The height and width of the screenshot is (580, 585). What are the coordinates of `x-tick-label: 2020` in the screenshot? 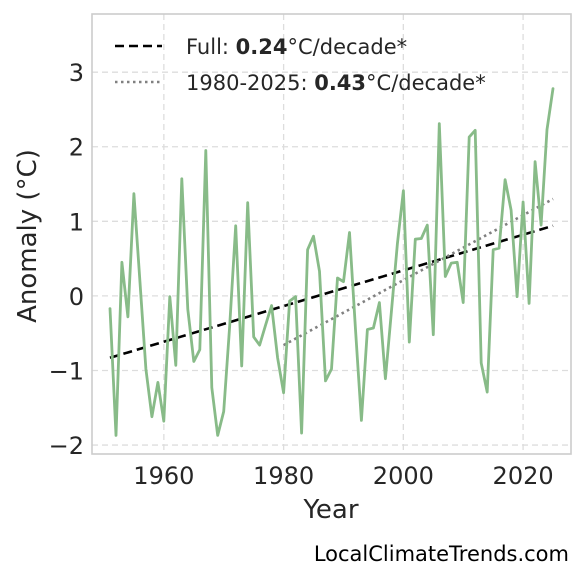 It's located at (523, 476).